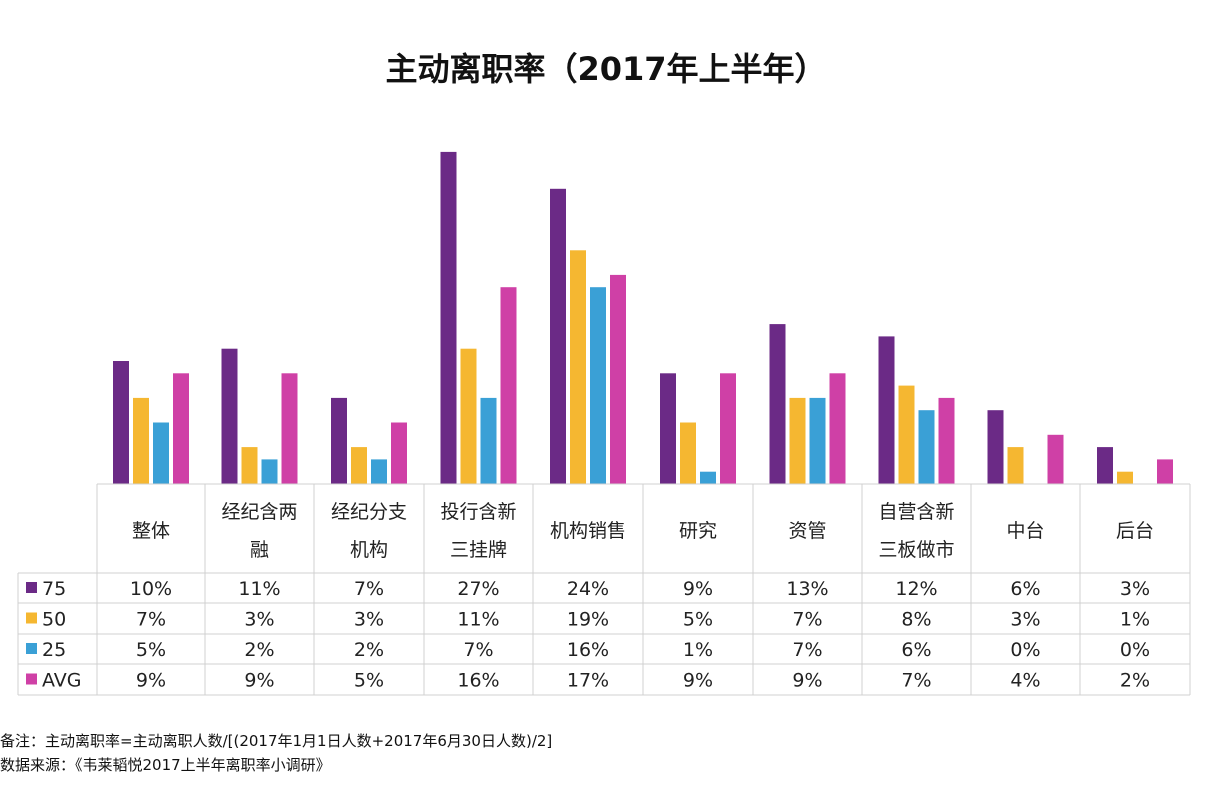 This screenshot has height=786, width=1212. I want to click on data-label-25-6: 7%, so click(807, 650).